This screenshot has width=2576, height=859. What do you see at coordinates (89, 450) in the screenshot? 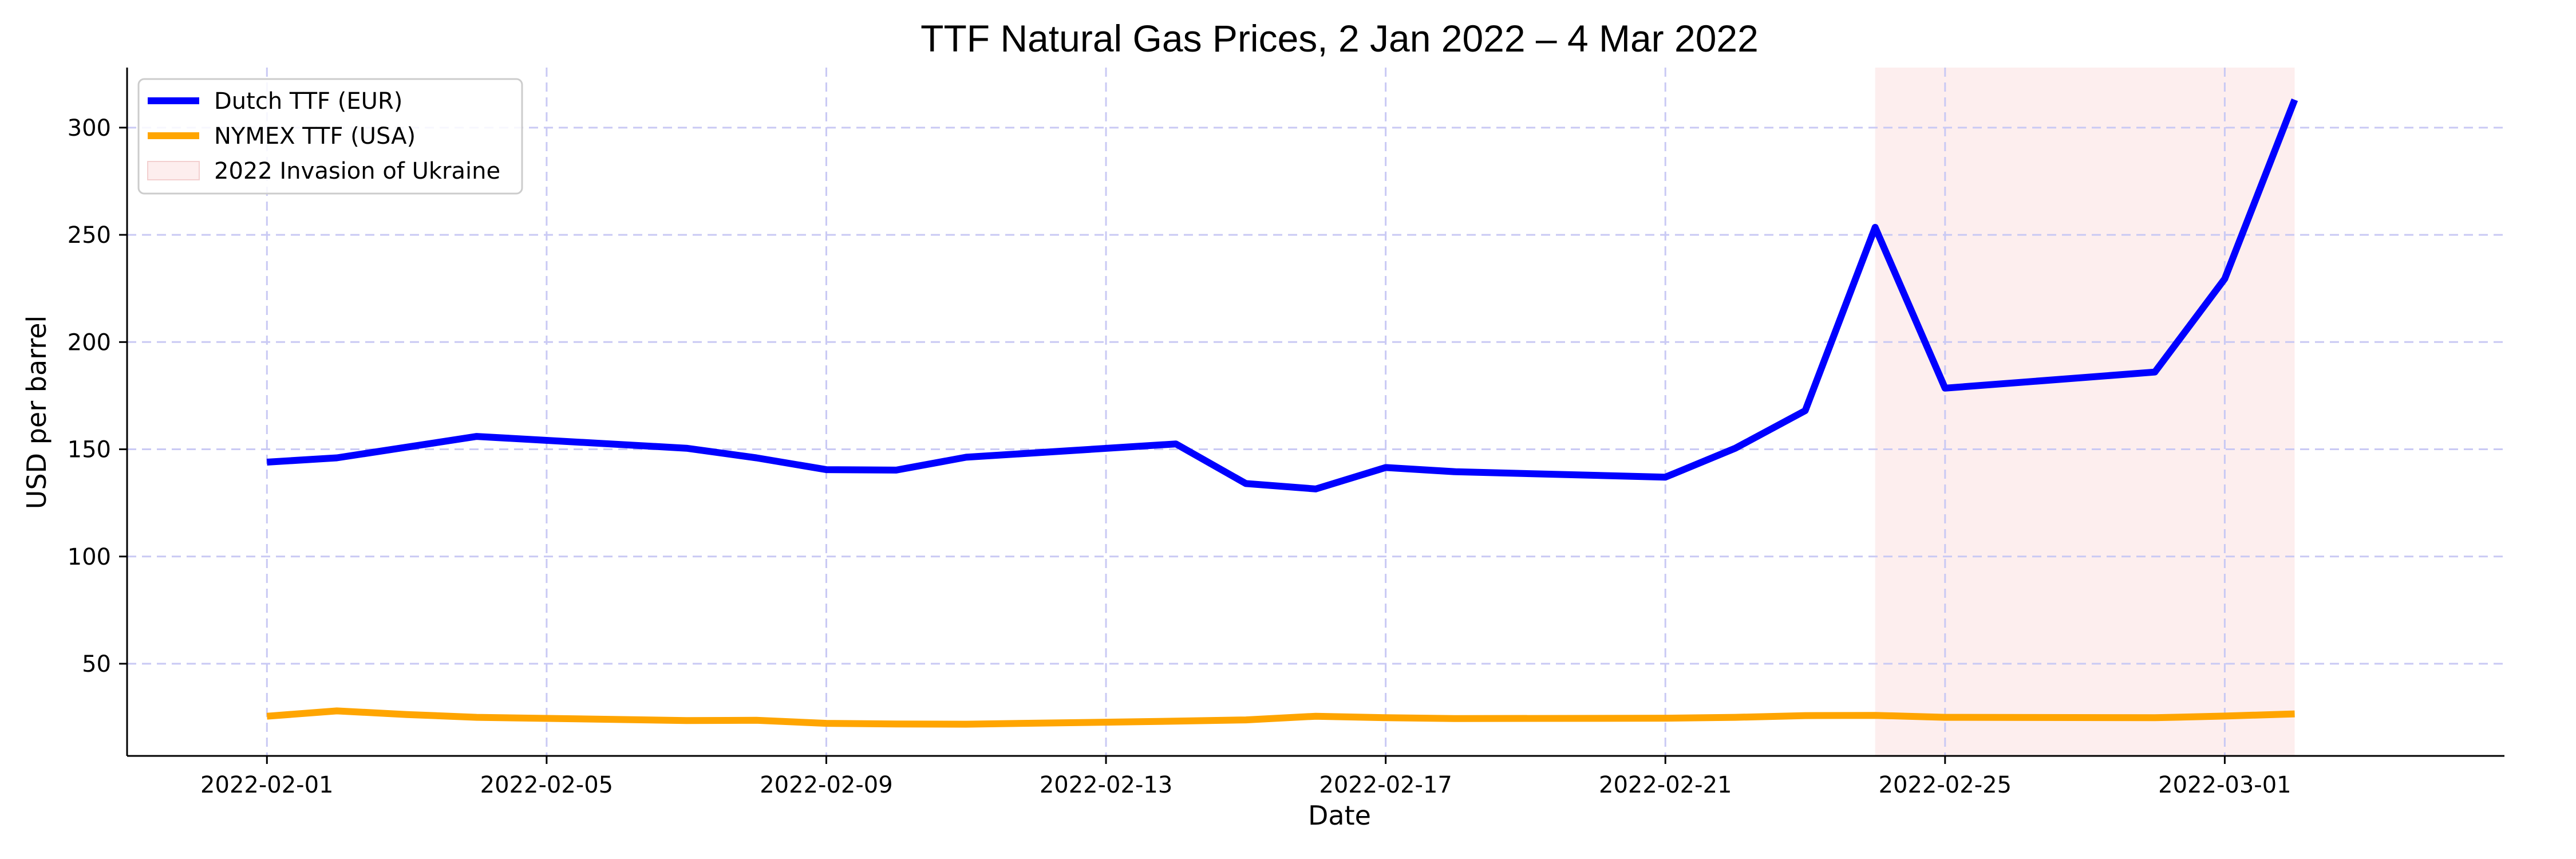
I see `y-tick-label: 150` at bounding box center [89, 450].